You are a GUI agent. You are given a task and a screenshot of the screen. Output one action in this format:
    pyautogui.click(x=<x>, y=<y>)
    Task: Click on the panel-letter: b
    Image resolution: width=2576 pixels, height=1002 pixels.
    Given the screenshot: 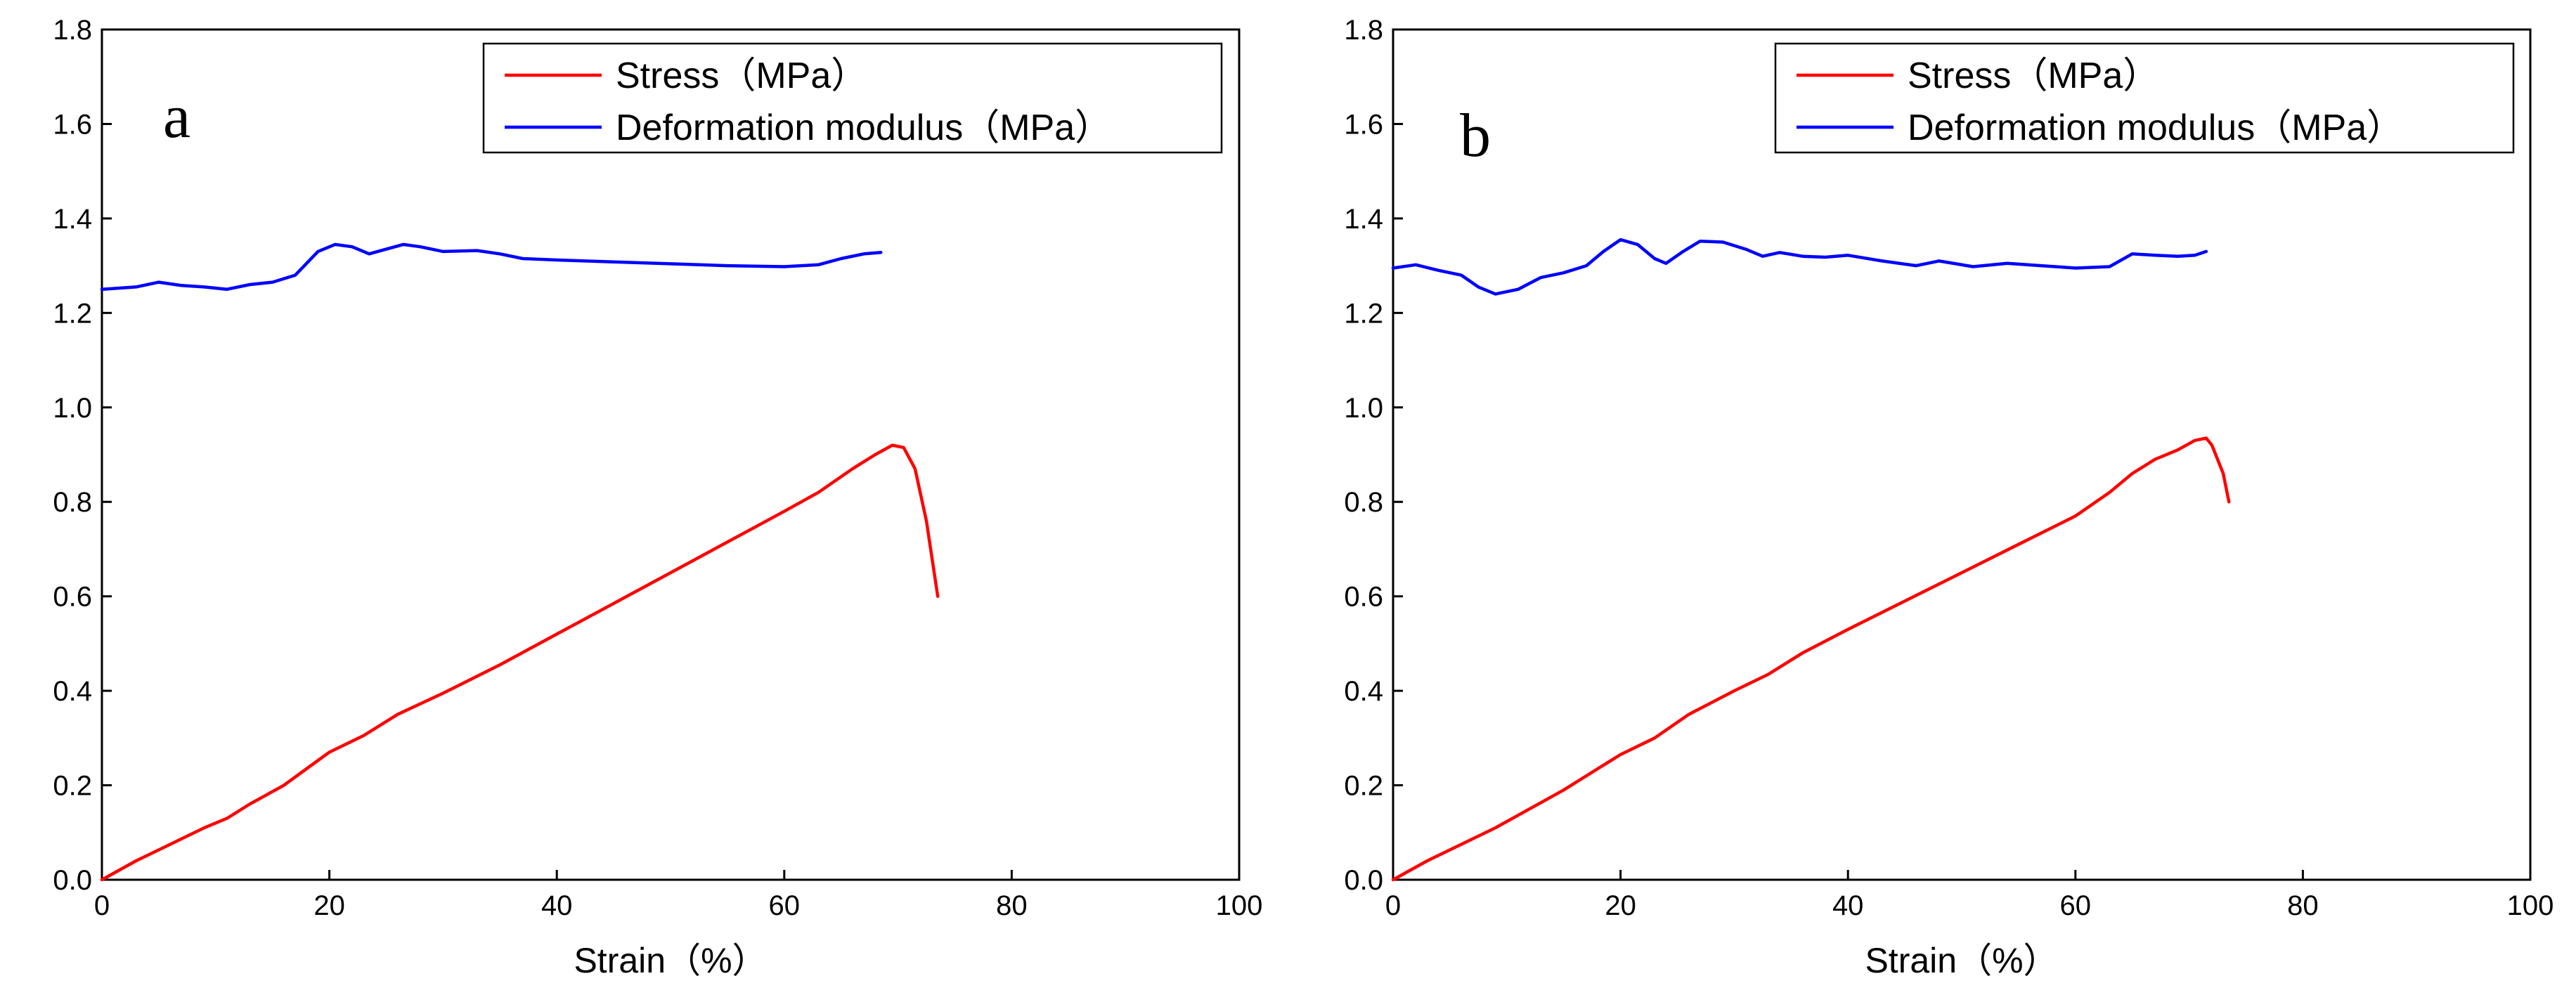 What is the action you would take?
    pyautogui.click(x=1476, y=136)
    